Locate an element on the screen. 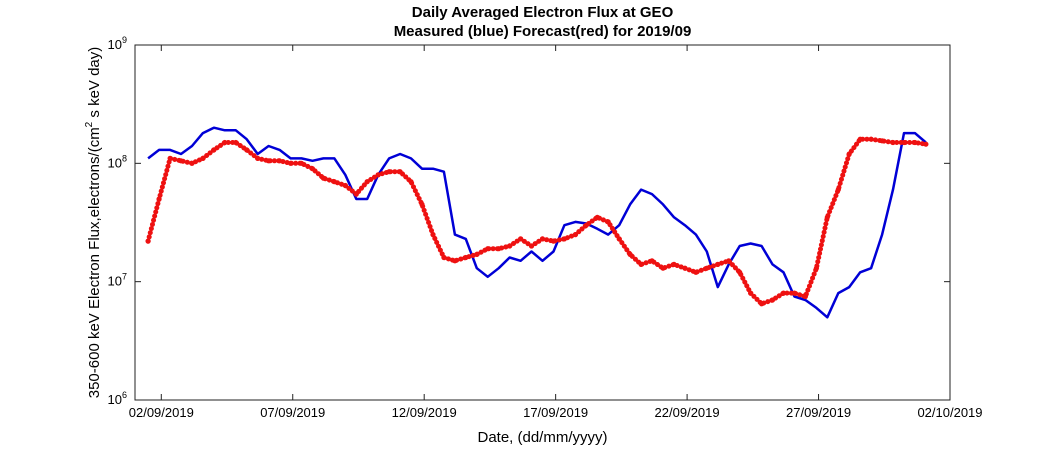 Image resolution: width=1050 pixels, height=450 pixels. x-tick-label: 22/09/2019 is located at coordinates (687, 412).